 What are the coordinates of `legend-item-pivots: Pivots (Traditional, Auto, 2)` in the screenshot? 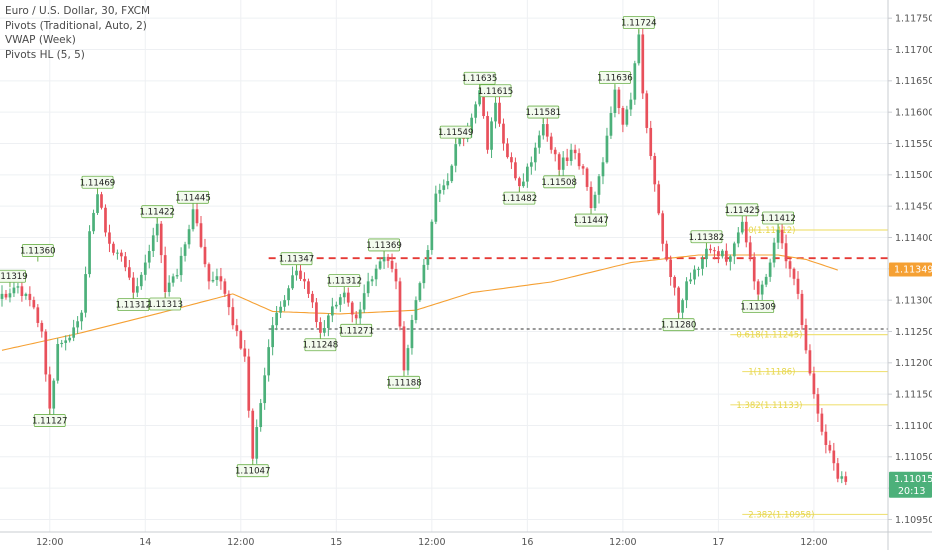 It's located at (76, 25).